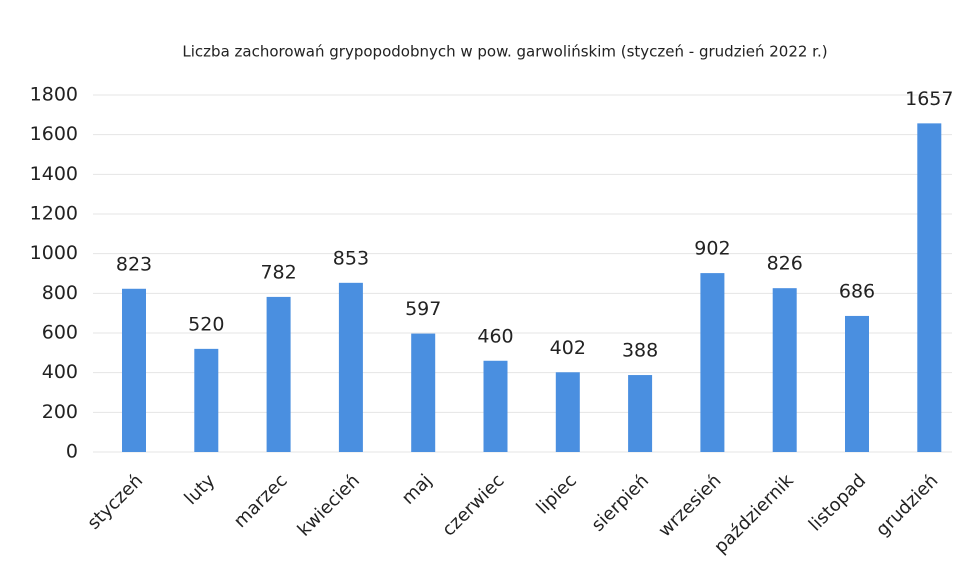 Image resolution: width=955 pixels, height=562 pixels. I want to click on value-label: 902, so click(712, 249).